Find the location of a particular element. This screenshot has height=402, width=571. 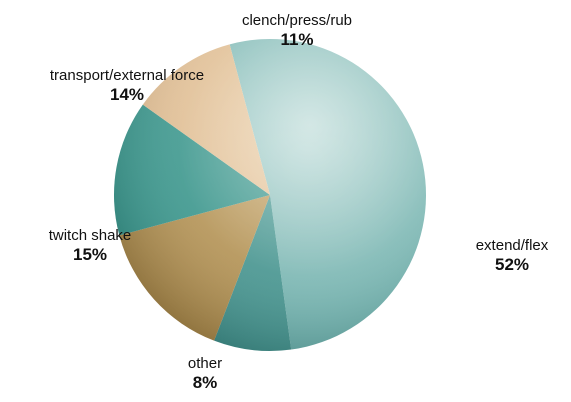

slice-name-extend-flex: extend/flex is located at coordinates (512, 245).